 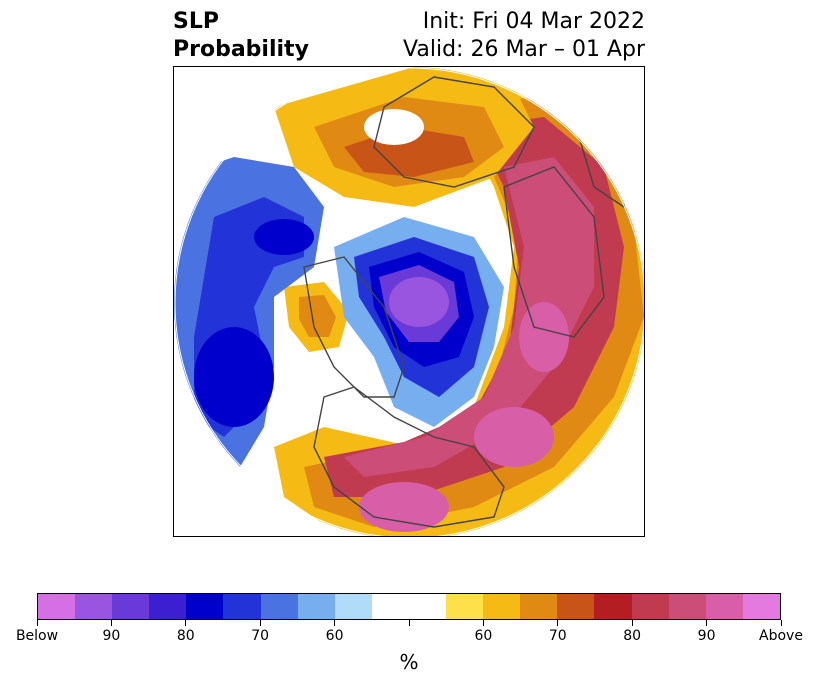 What do you see at coordinates (196, 21) in the screenshot?
I see `title-variable: SLP` at bounding box center [196, 21].